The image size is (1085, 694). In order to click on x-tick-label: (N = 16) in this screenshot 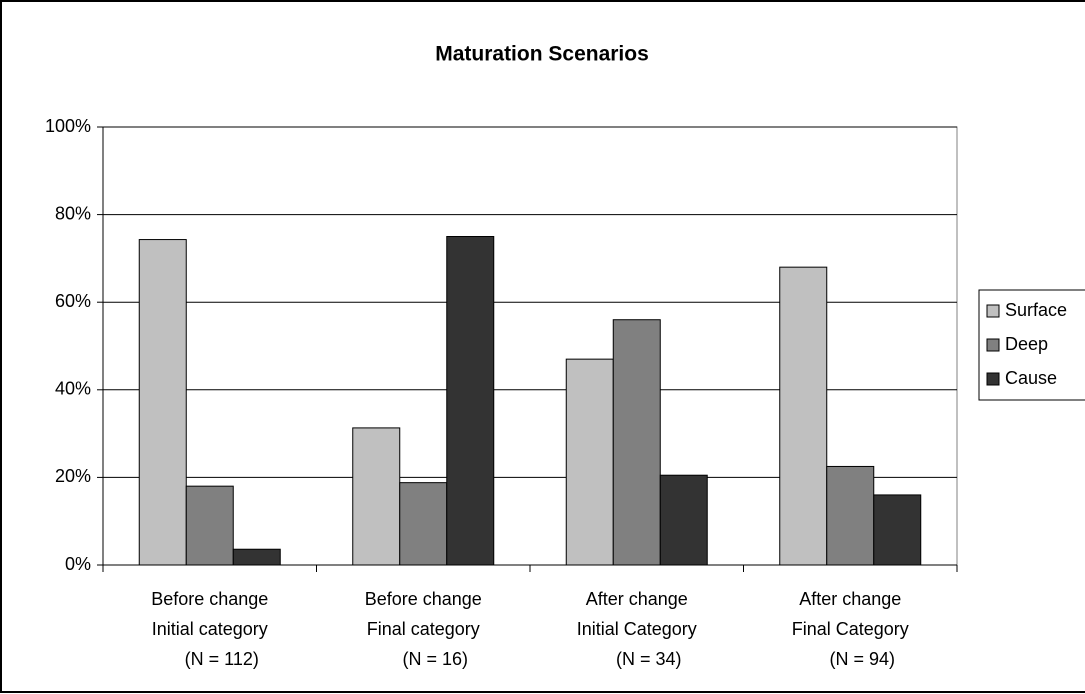, I will do `click(435, 659)`.